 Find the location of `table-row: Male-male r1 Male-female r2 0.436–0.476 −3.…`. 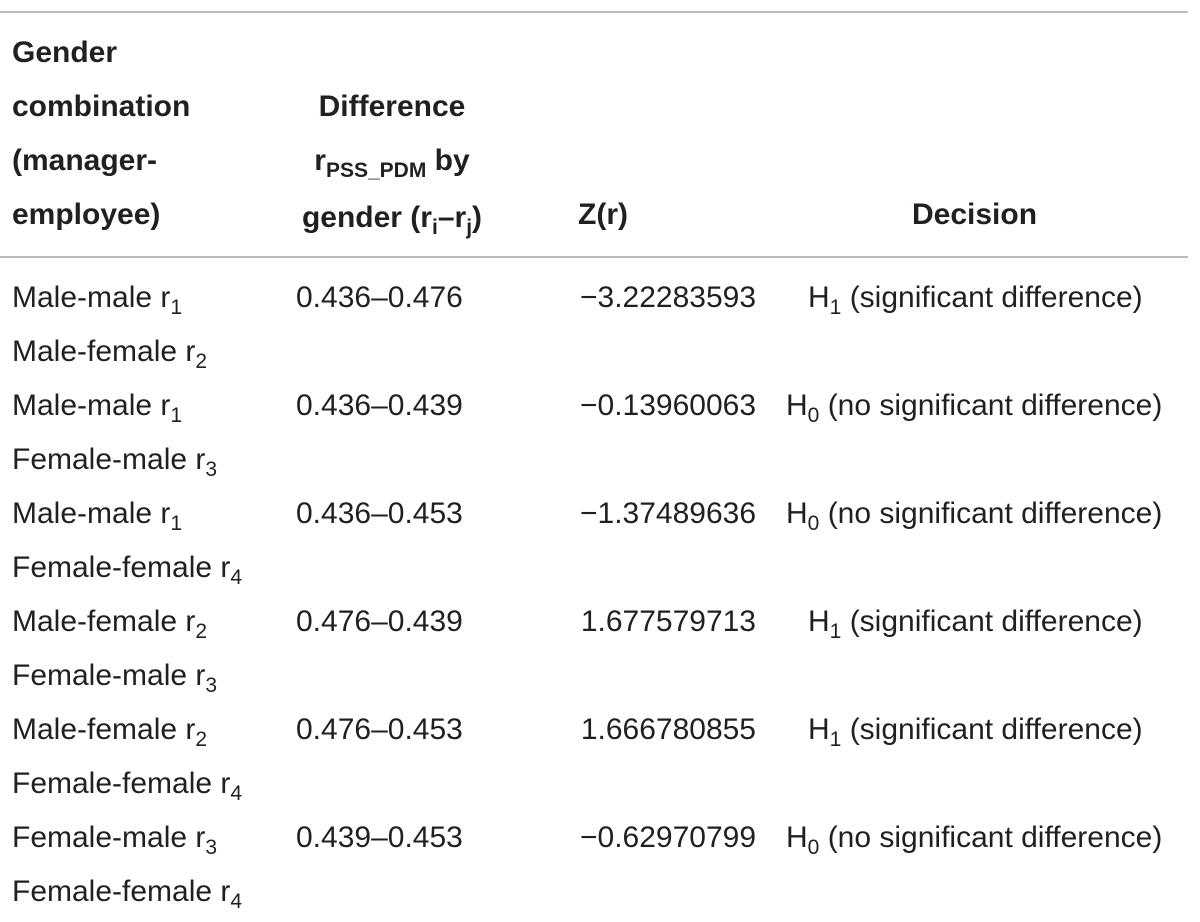

table-row: Male-male r1 Male-female r2 0.436–0.476 −3.… is located at coordinates (600, 325).